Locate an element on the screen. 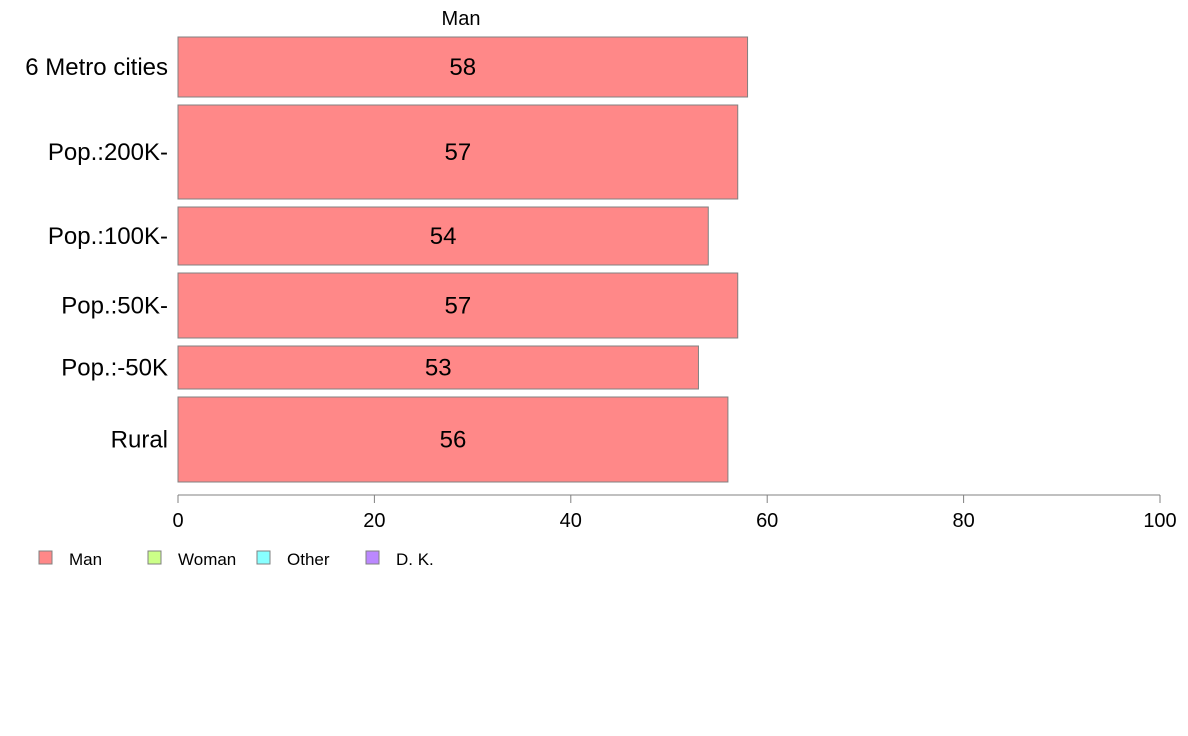 The height and width of the screenshot is (736, 1188). category-label: Pop.:-50K is located at coordinates (114, 368).